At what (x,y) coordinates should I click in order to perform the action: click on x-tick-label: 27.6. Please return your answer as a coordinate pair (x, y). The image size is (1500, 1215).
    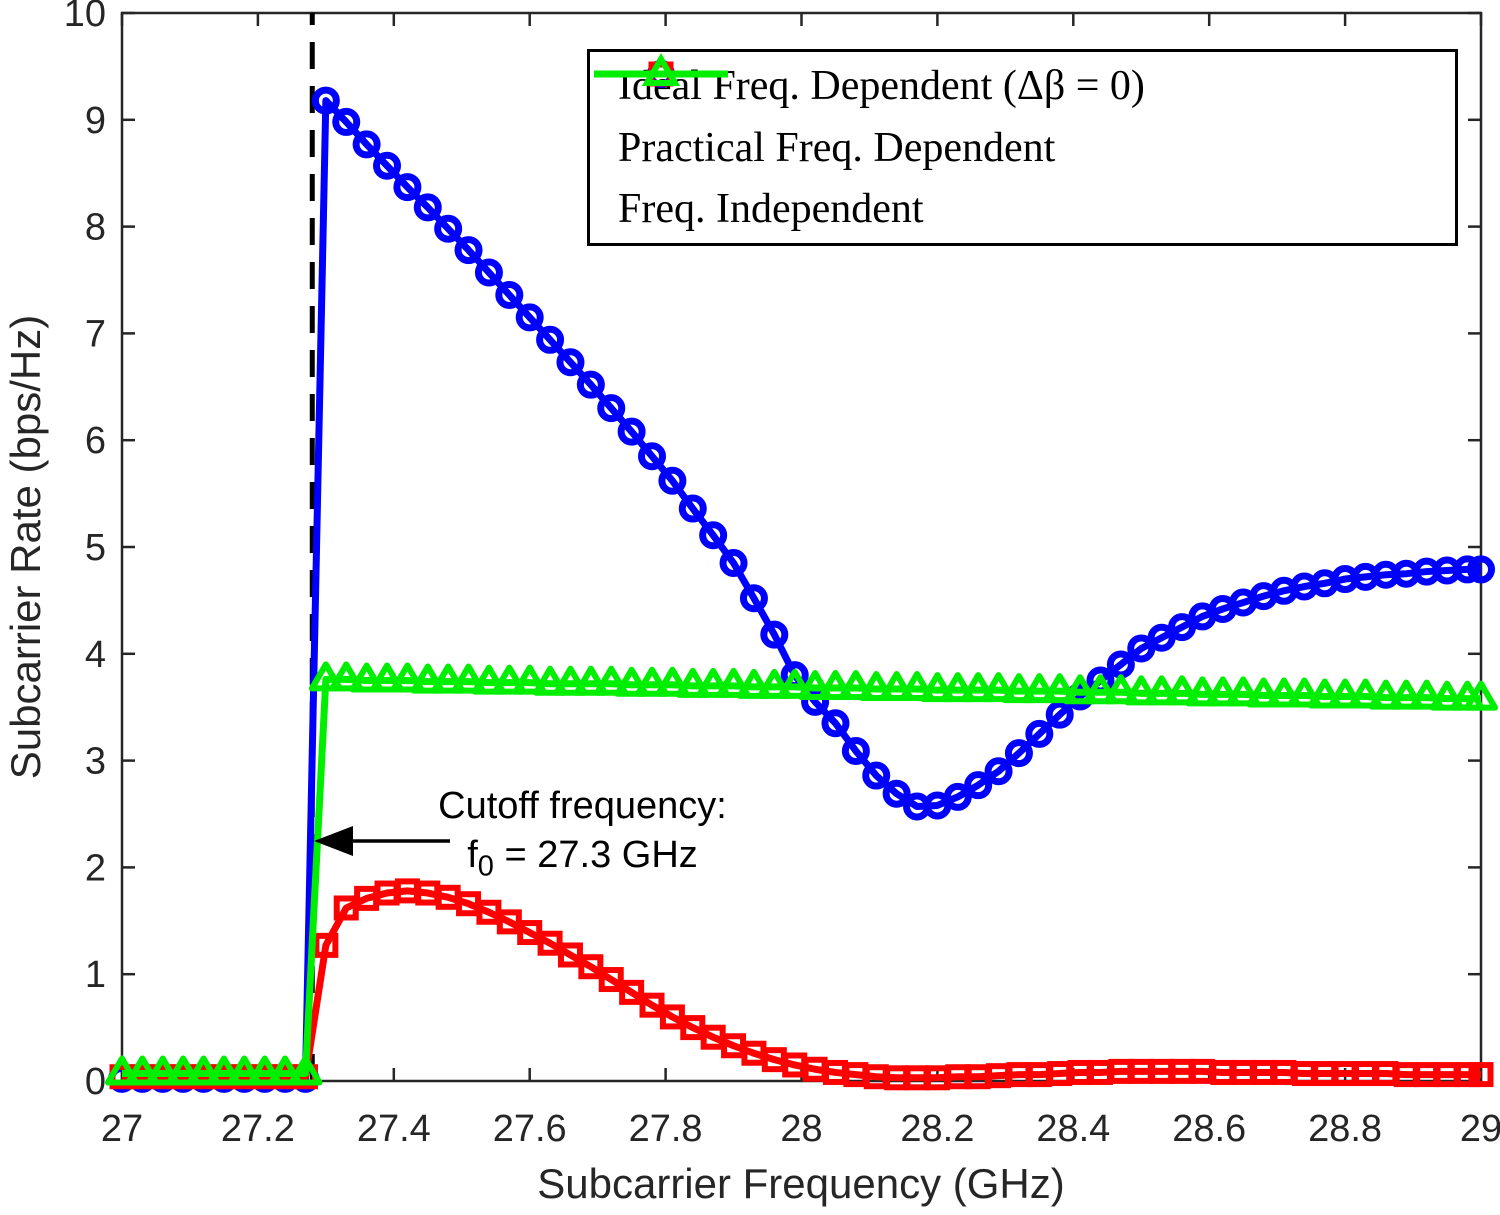
    Looking at the image, I should click on (530, 1129).